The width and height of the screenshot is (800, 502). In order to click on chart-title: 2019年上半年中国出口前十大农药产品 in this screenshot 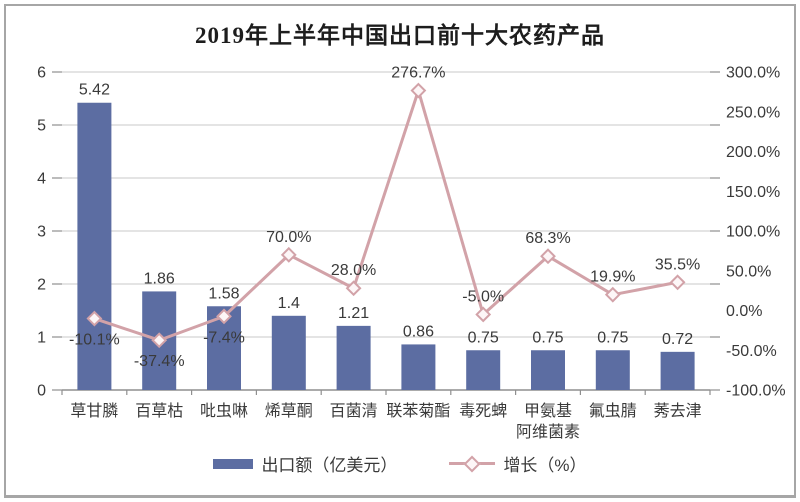, I will do `click(400, 35)`.